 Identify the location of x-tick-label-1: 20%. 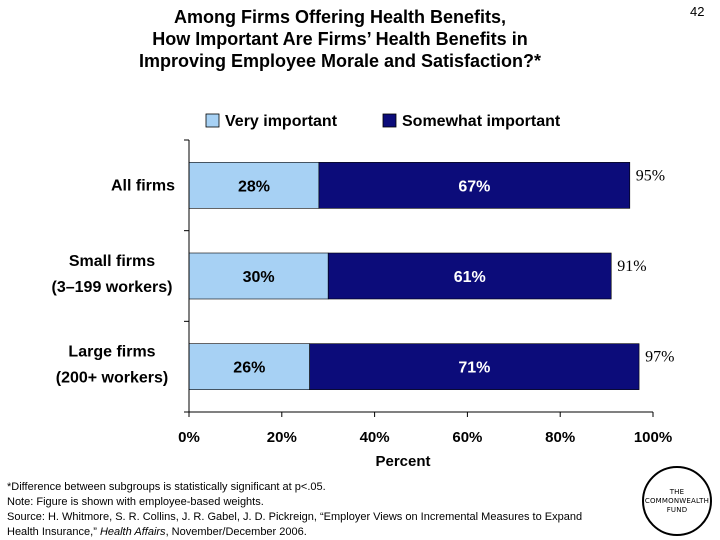
(282, 437).